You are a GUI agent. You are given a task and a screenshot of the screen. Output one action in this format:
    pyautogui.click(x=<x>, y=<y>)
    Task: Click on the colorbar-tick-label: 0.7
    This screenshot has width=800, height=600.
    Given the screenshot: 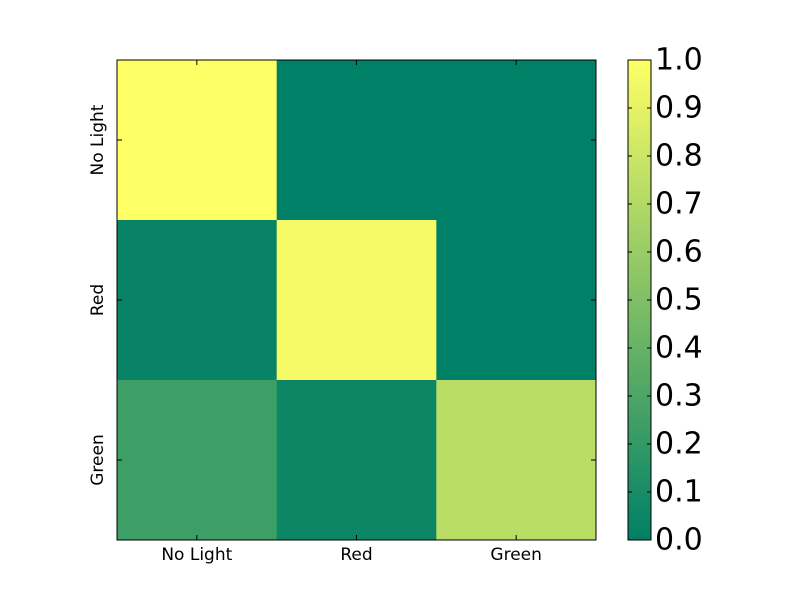 What is the action you would take?
    pyautogui.click(x=679, y=204)
    